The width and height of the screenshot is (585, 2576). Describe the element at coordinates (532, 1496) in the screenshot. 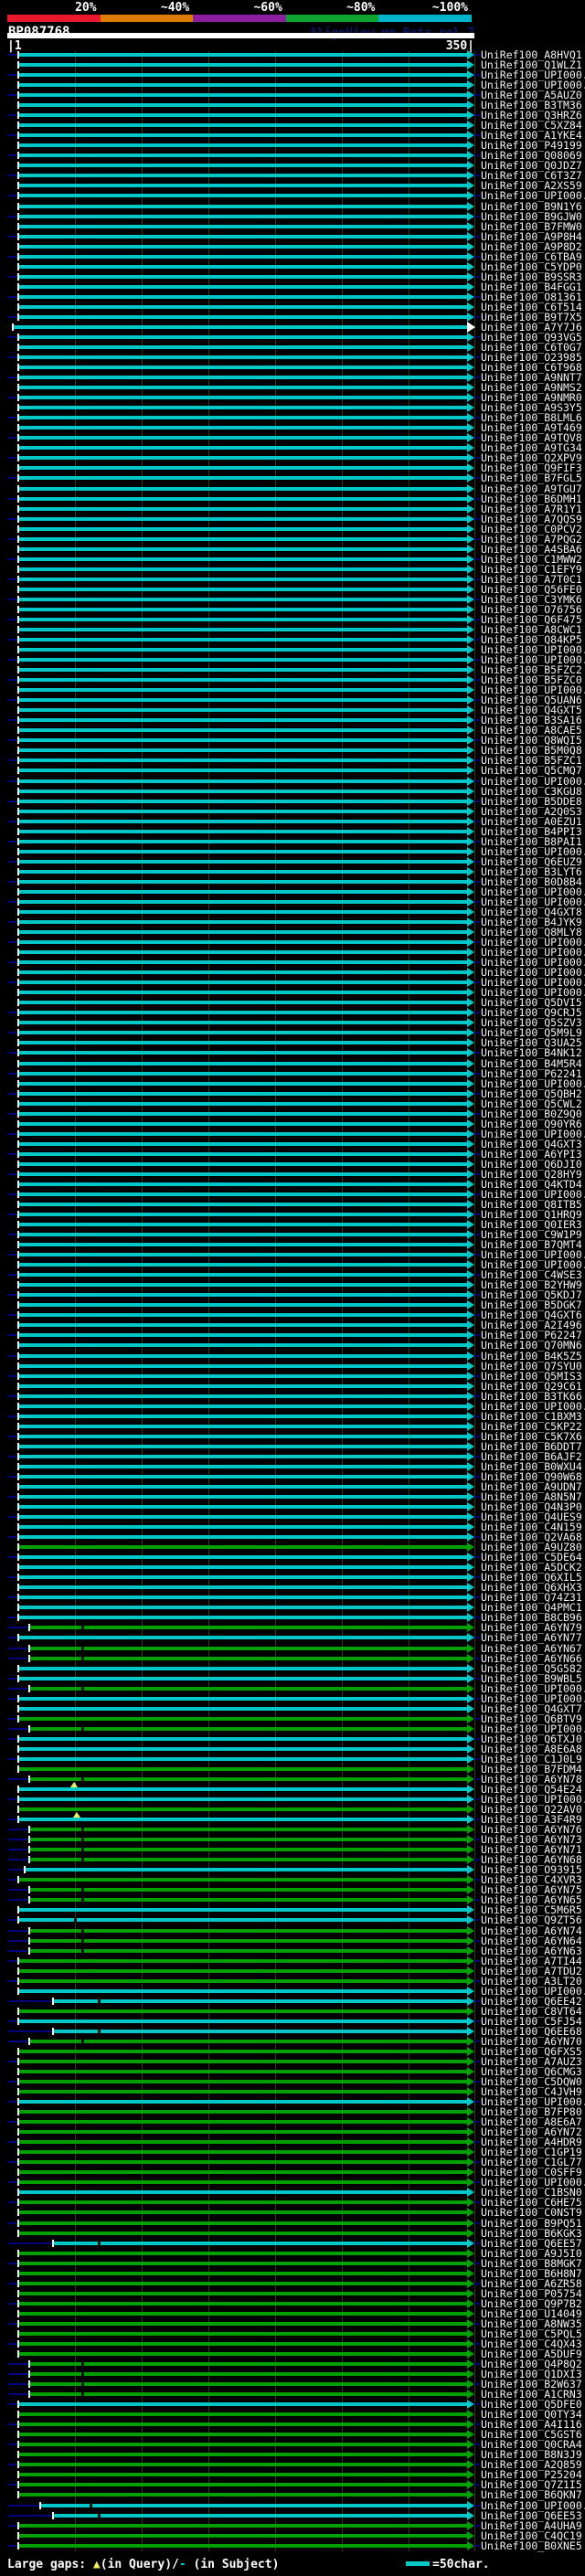

I see `hit-label: UniRef100_A8N5N7` at that location.